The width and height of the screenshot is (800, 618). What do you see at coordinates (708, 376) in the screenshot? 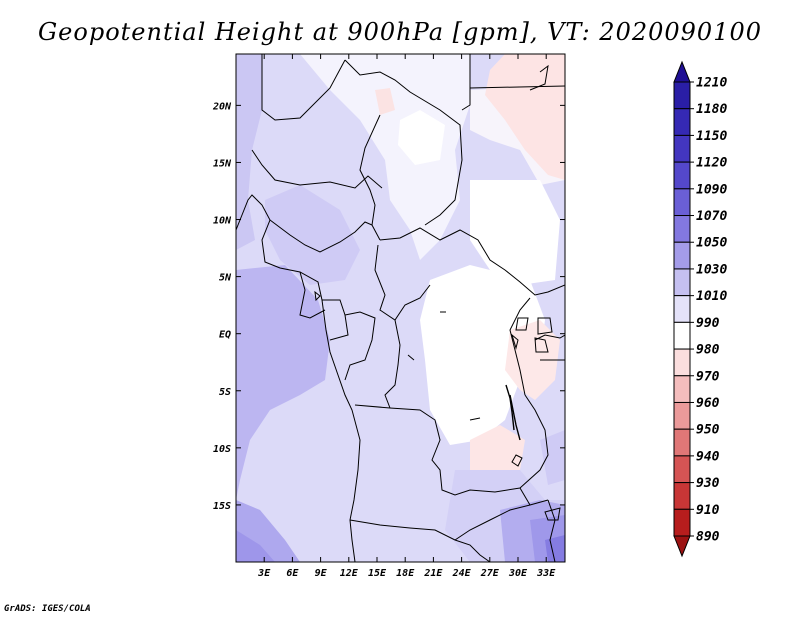
I see `colorbar-label: 970` at bounding box center [708, 376].